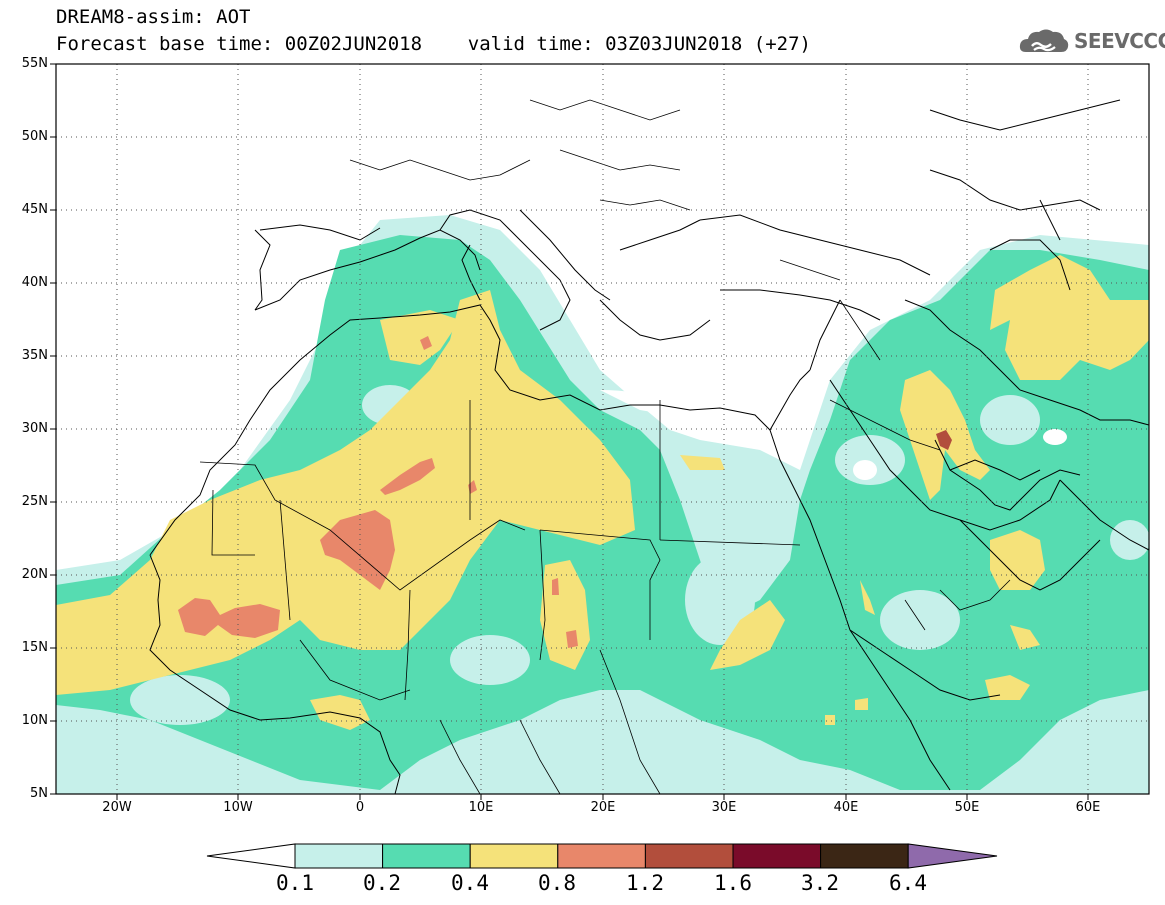 Image resolution: width=1165 pixels, height=905 pixels. Describe the element at coordinates (117, 807) in the screenshot. I see `lon-label: 20W` at that location.